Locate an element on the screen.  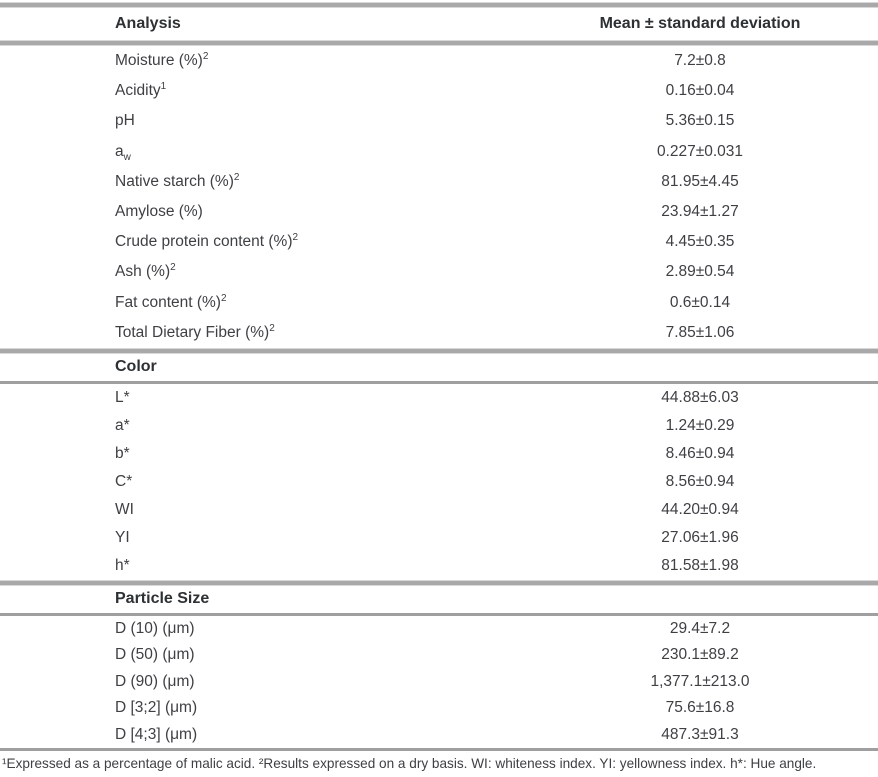
analysis-label: h* is located at coordinates (265, 566).